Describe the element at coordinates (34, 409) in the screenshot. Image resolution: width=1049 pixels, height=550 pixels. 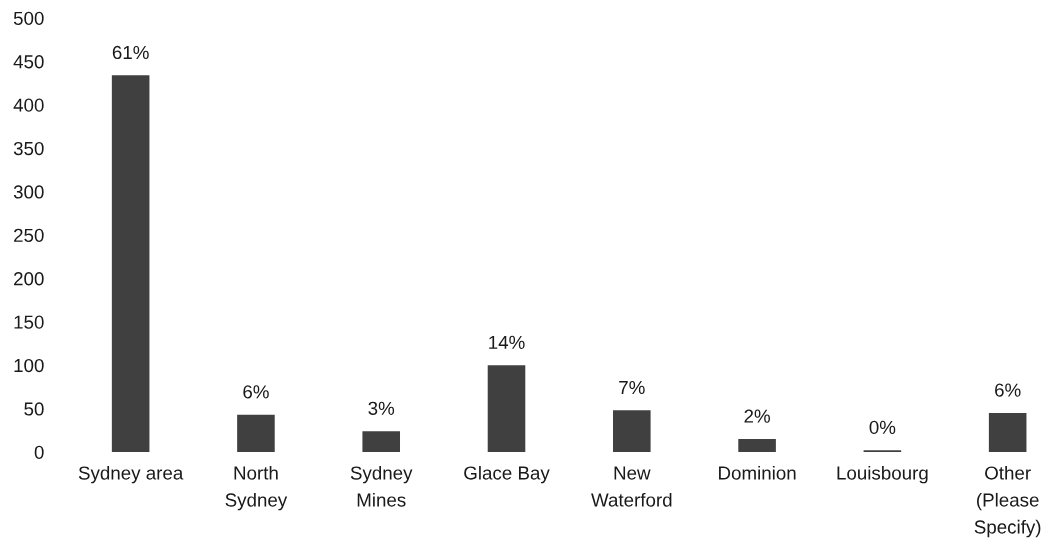
I see `y-tick-label: 50` at that location.